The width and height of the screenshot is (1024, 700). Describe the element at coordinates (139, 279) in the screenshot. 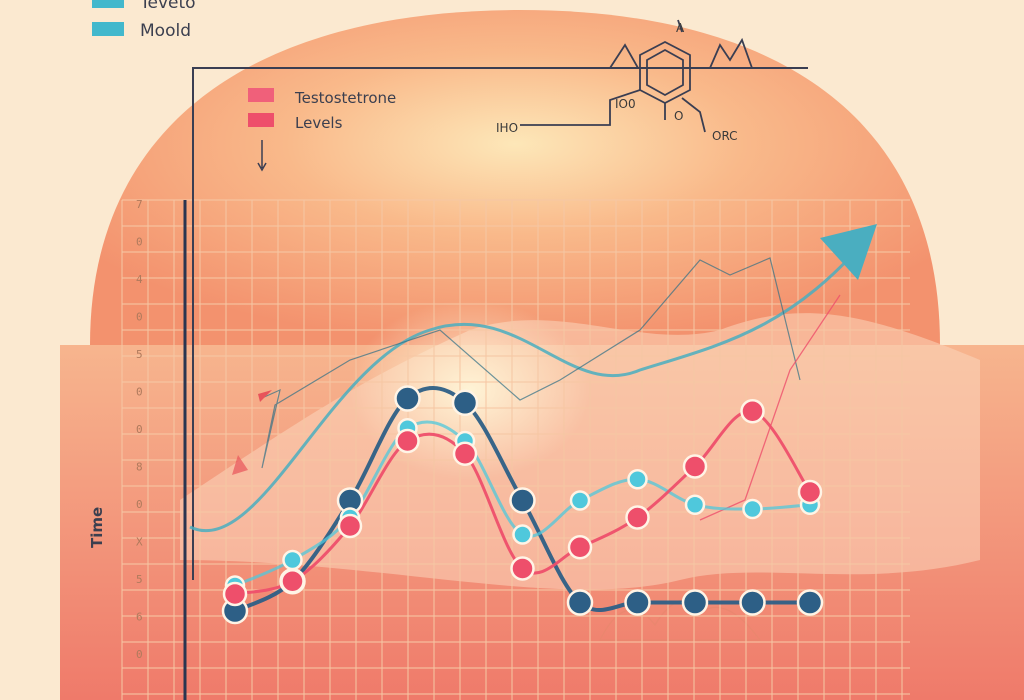

I see `y-tick-label: 4` at that location.